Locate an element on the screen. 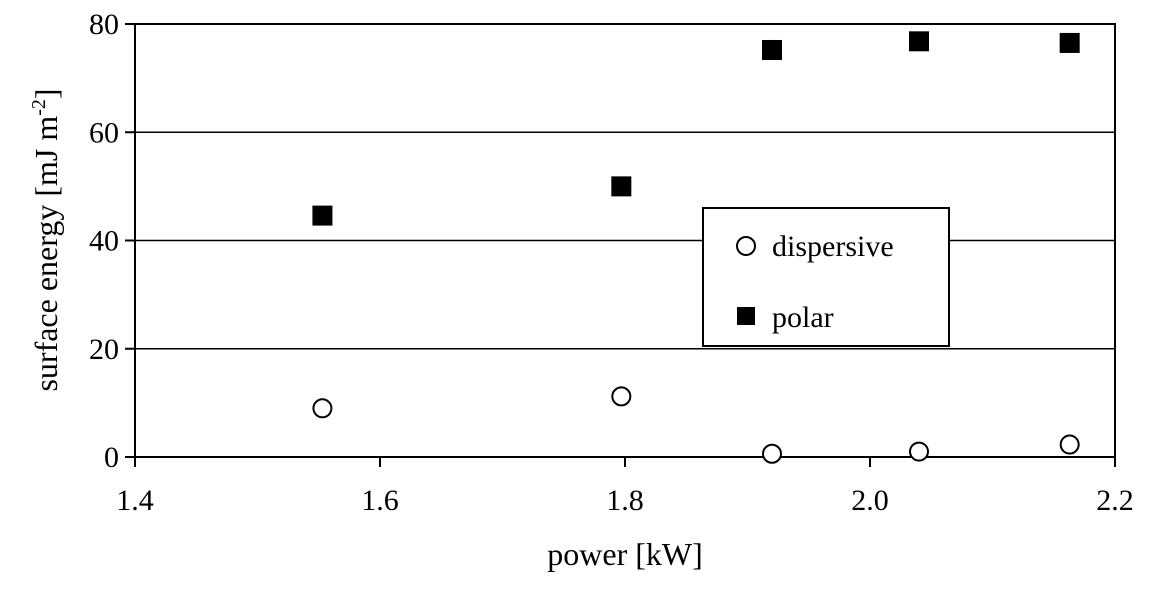  y-axis-label: surface energy [mJ m-2] is located at coordinates (46, 239).